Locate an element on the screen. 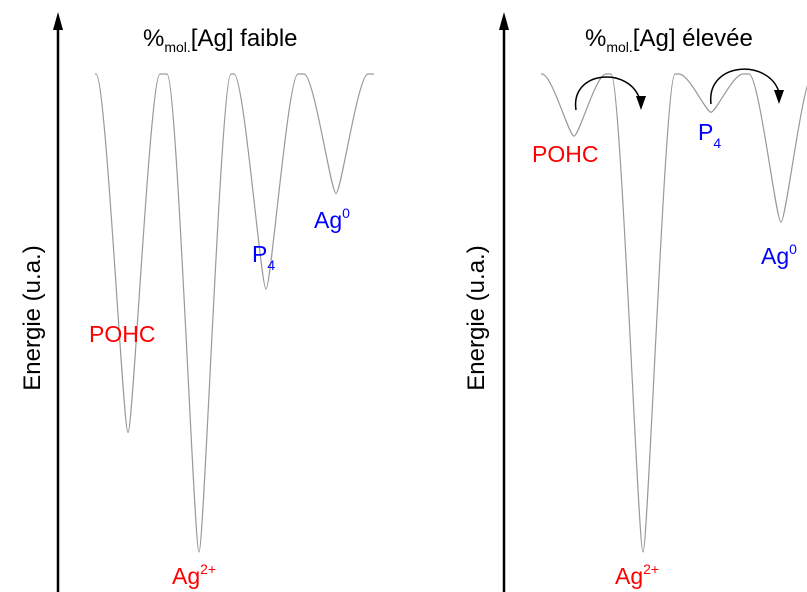 The image size is (807, 592). y-axis-arrowhead-right is located at coordinates (504, 21).